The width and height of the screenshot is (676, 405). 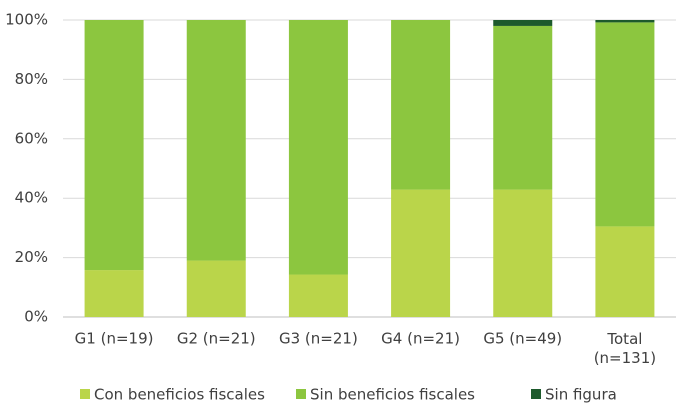 What do you see at coordinates (26, 20) in the screenshot?
I see `y-tick-label: 100%` at bounding box center [26, 20].